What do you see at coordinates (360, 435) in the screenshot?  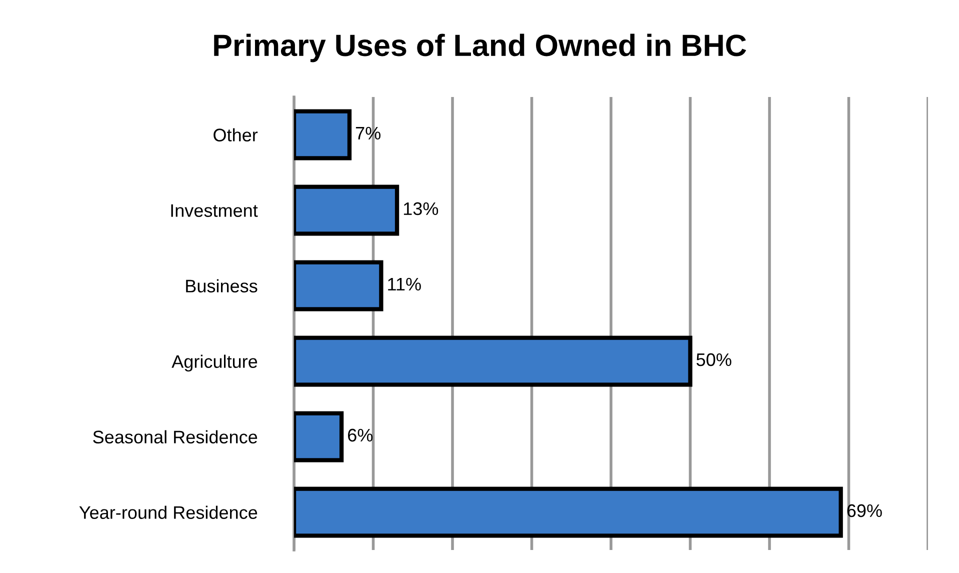 I see `data-label: 6%` at bounding box center [360, 435].